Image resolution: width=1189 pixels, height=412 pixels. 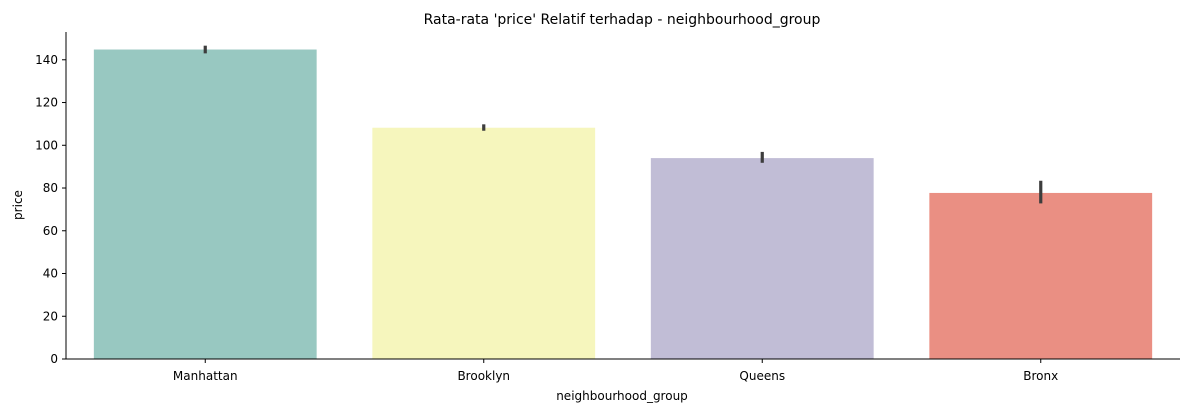 I want to click on y-axis: 0 20 40 60 80 100 120 140, so click(x=51, y=199).